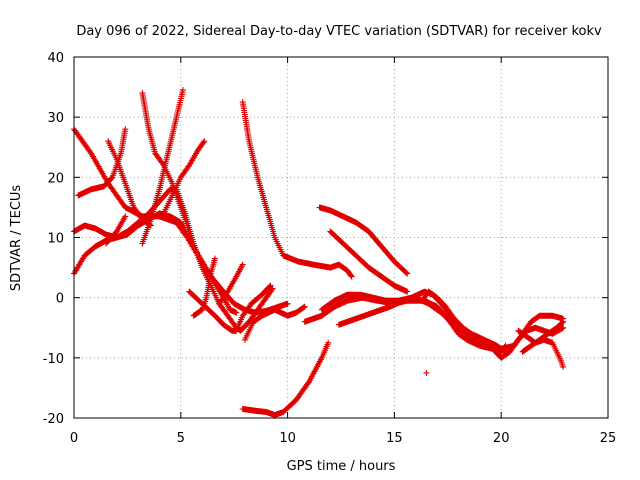 The height and width of the screenshot is (480, 640). I want to click on series-arc-u, so click(447, 314).